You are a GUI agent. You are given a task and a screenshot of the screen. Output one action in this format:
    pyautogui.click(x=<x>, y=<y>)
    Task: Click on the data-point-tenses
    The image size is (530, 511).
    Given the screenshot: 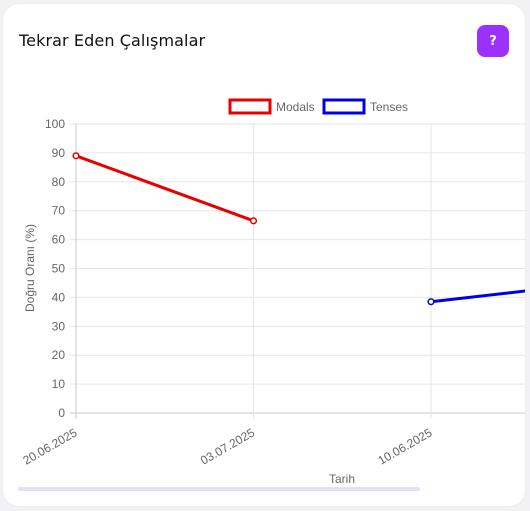 What is the action you would take?
    pyautogui.click(x=431, y=302)
    